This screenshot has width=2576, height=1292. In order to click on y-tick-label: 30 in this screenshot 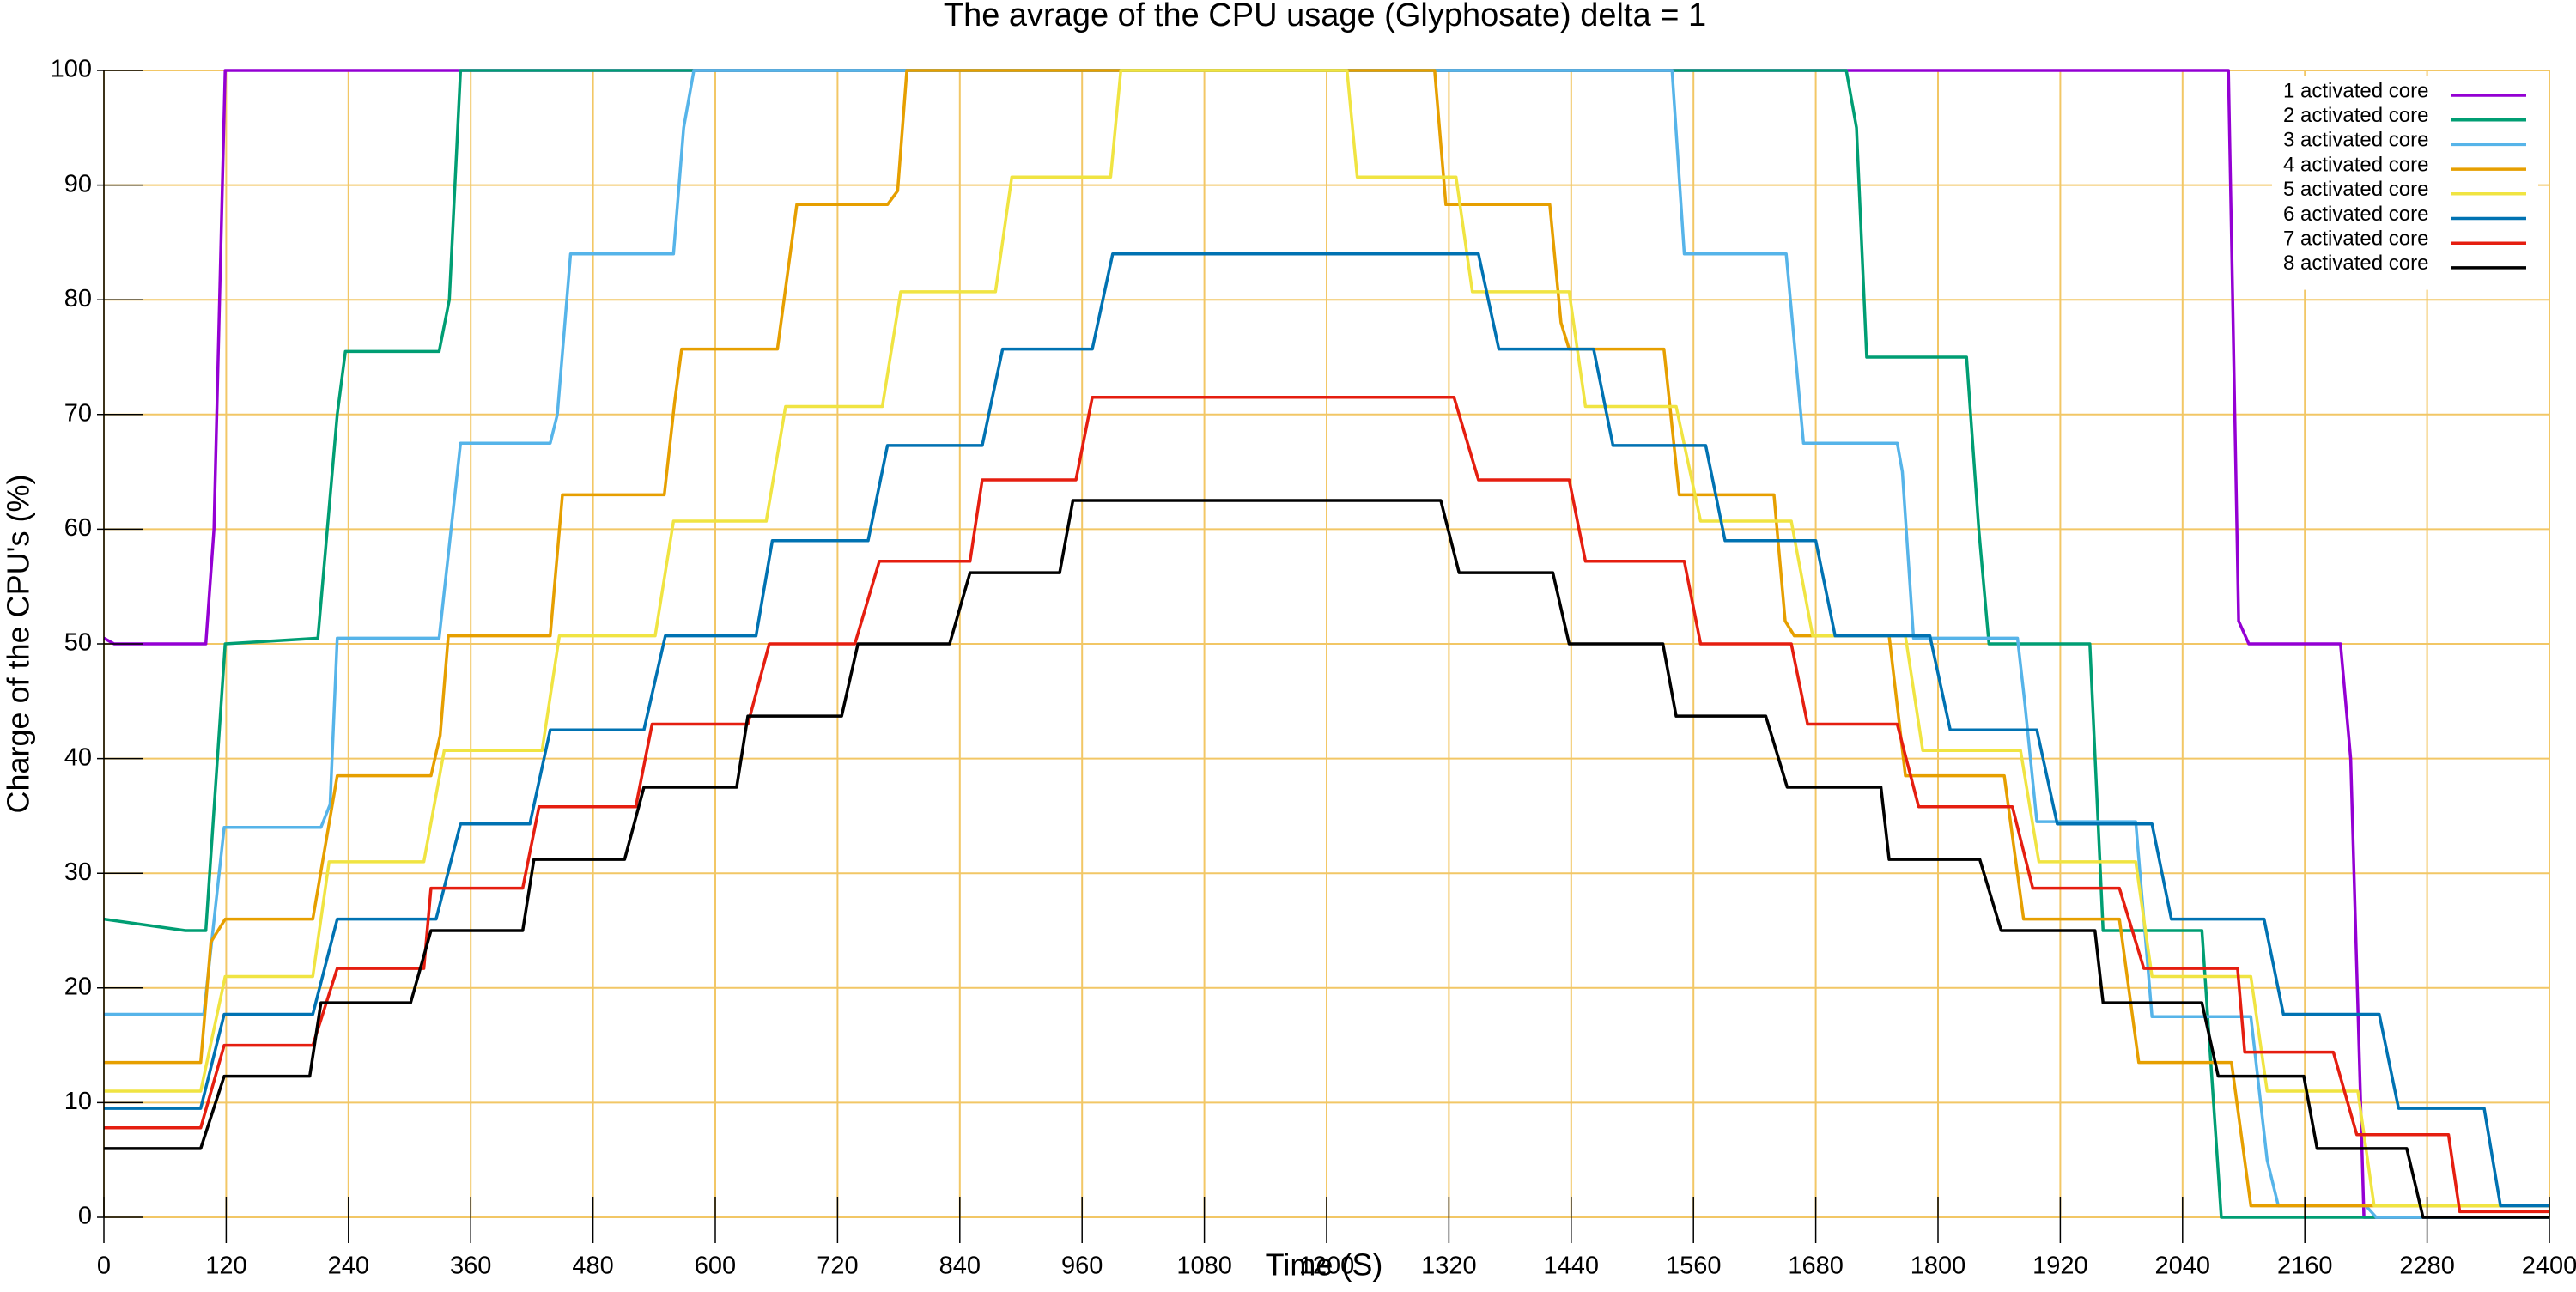, I will do `click(78, 872)`.